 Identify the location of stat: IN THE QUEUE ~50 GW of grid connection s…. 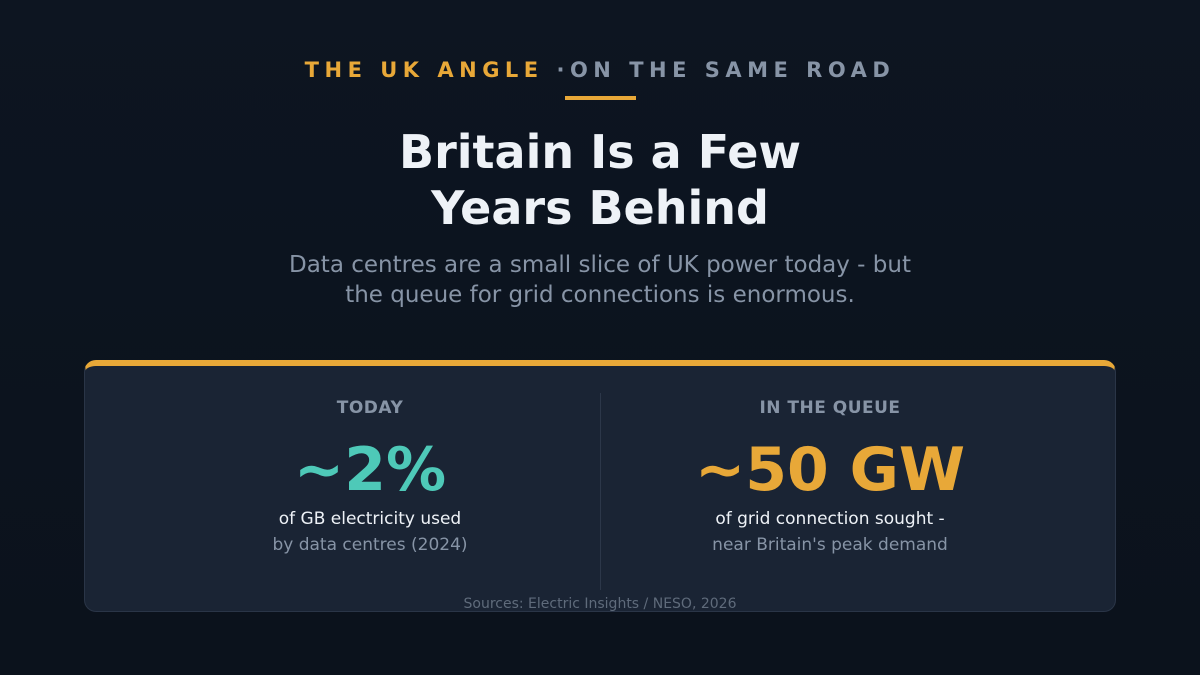
(830, 478).